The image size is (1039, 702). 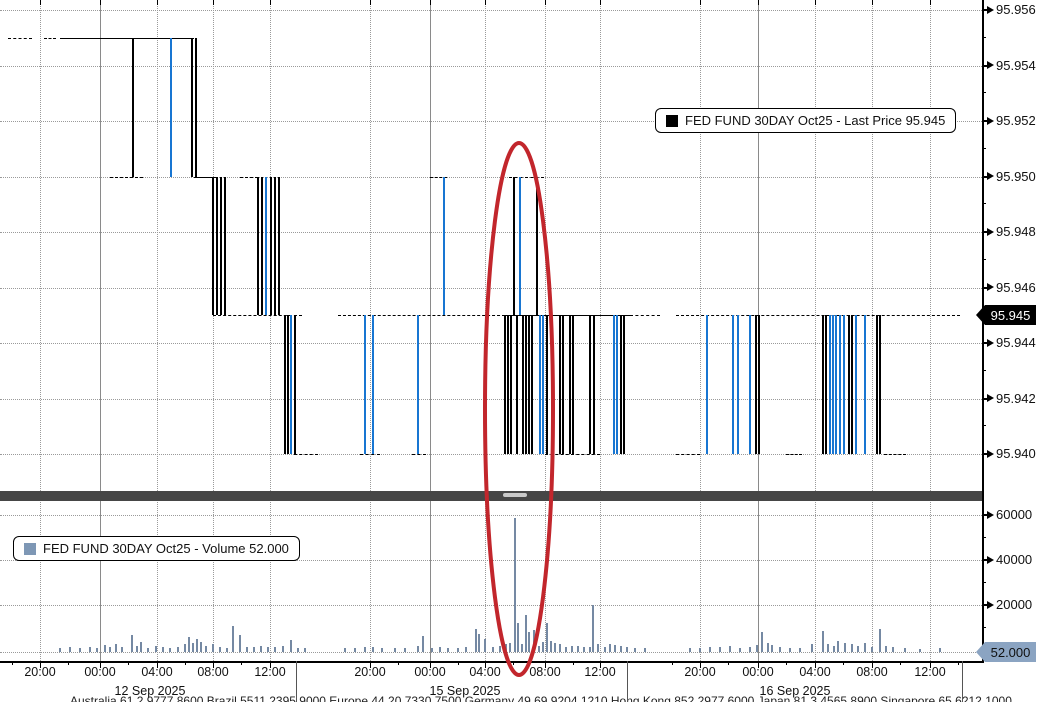 I want to click on price-axis-label-text: 95.954, so click(x=1016, y=65).